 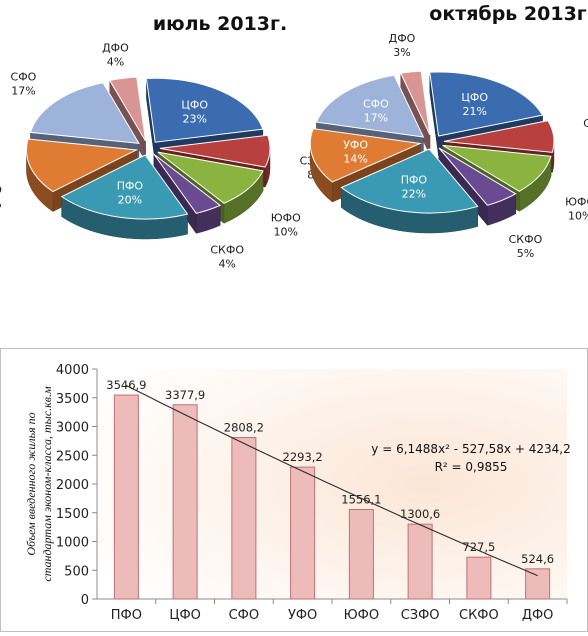 What do you see at coordinates (226, 264) in the screenshot?
I see `pie1-value-3: 4%` at bounding box center [226, 264].